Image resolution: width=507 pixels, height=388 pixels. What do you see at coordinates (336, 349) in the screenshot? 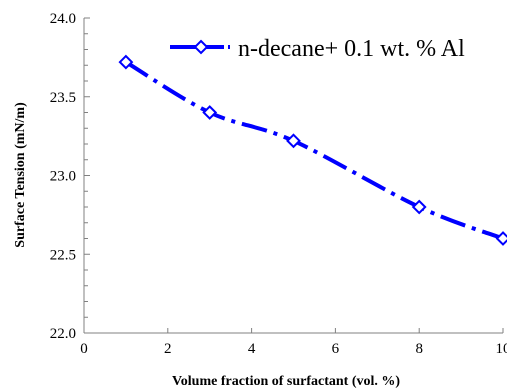
I see `x-tick-label: 6` at bounding box center [336, 349].